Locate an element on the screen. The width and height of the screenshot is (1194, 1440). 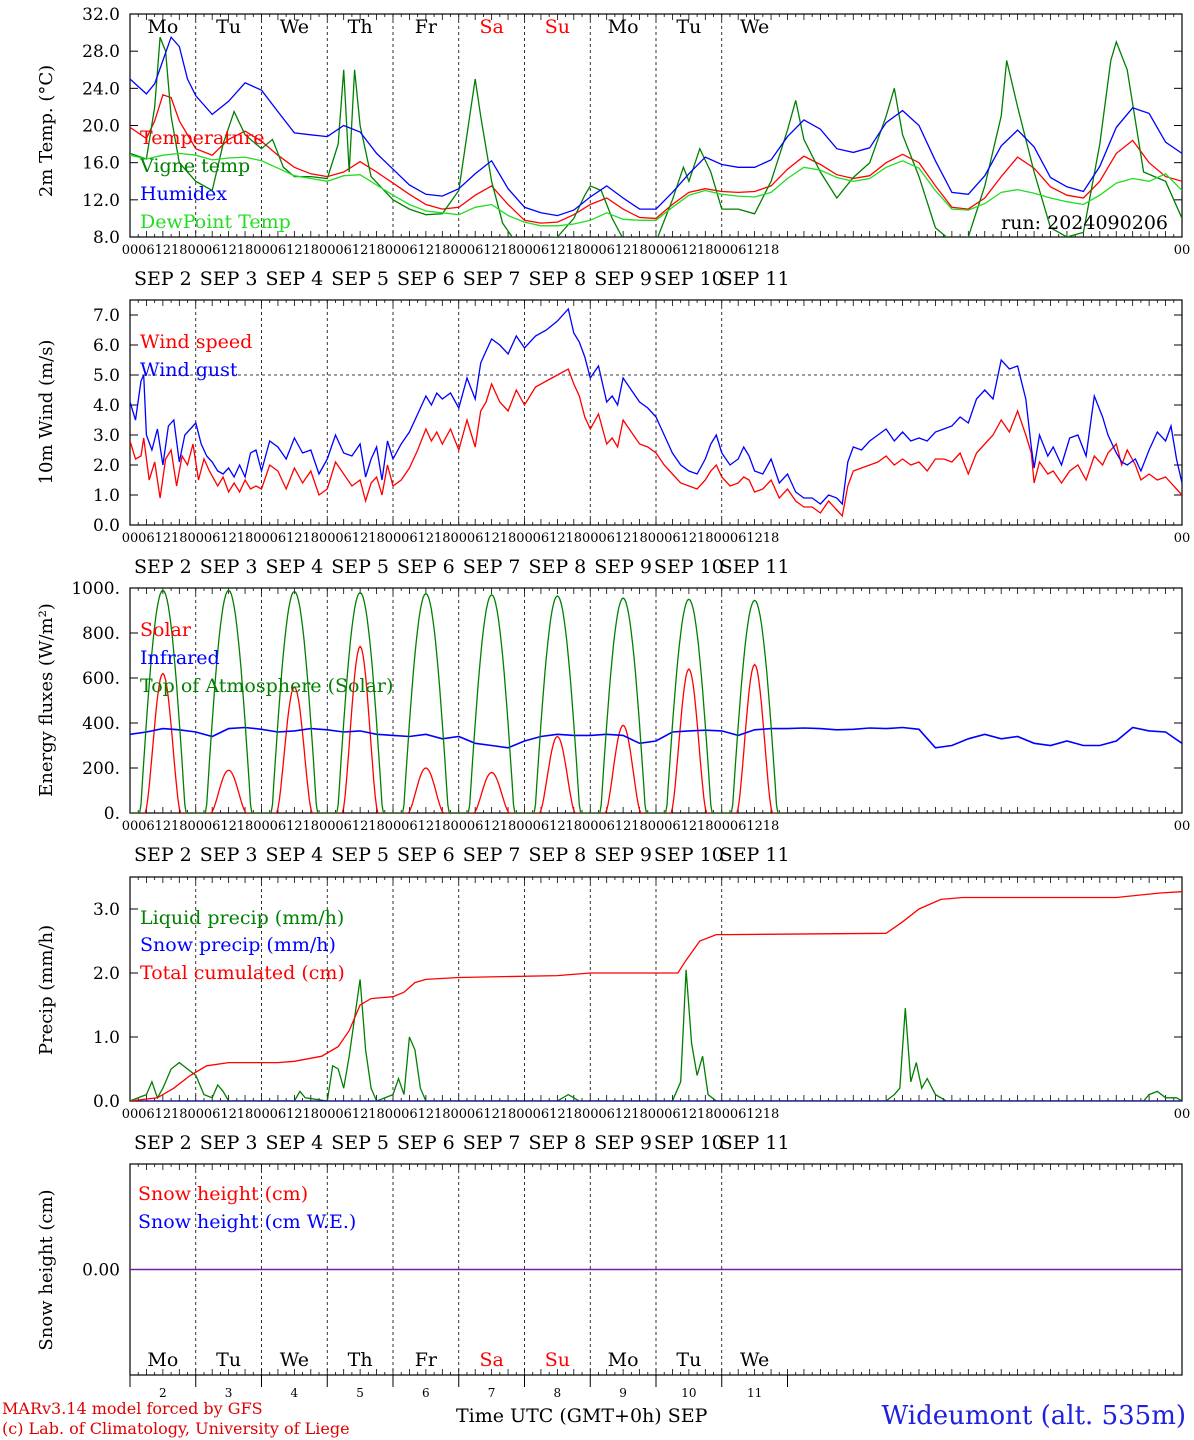
legend-entry: Wind speed is located at coordinates (196, 342).